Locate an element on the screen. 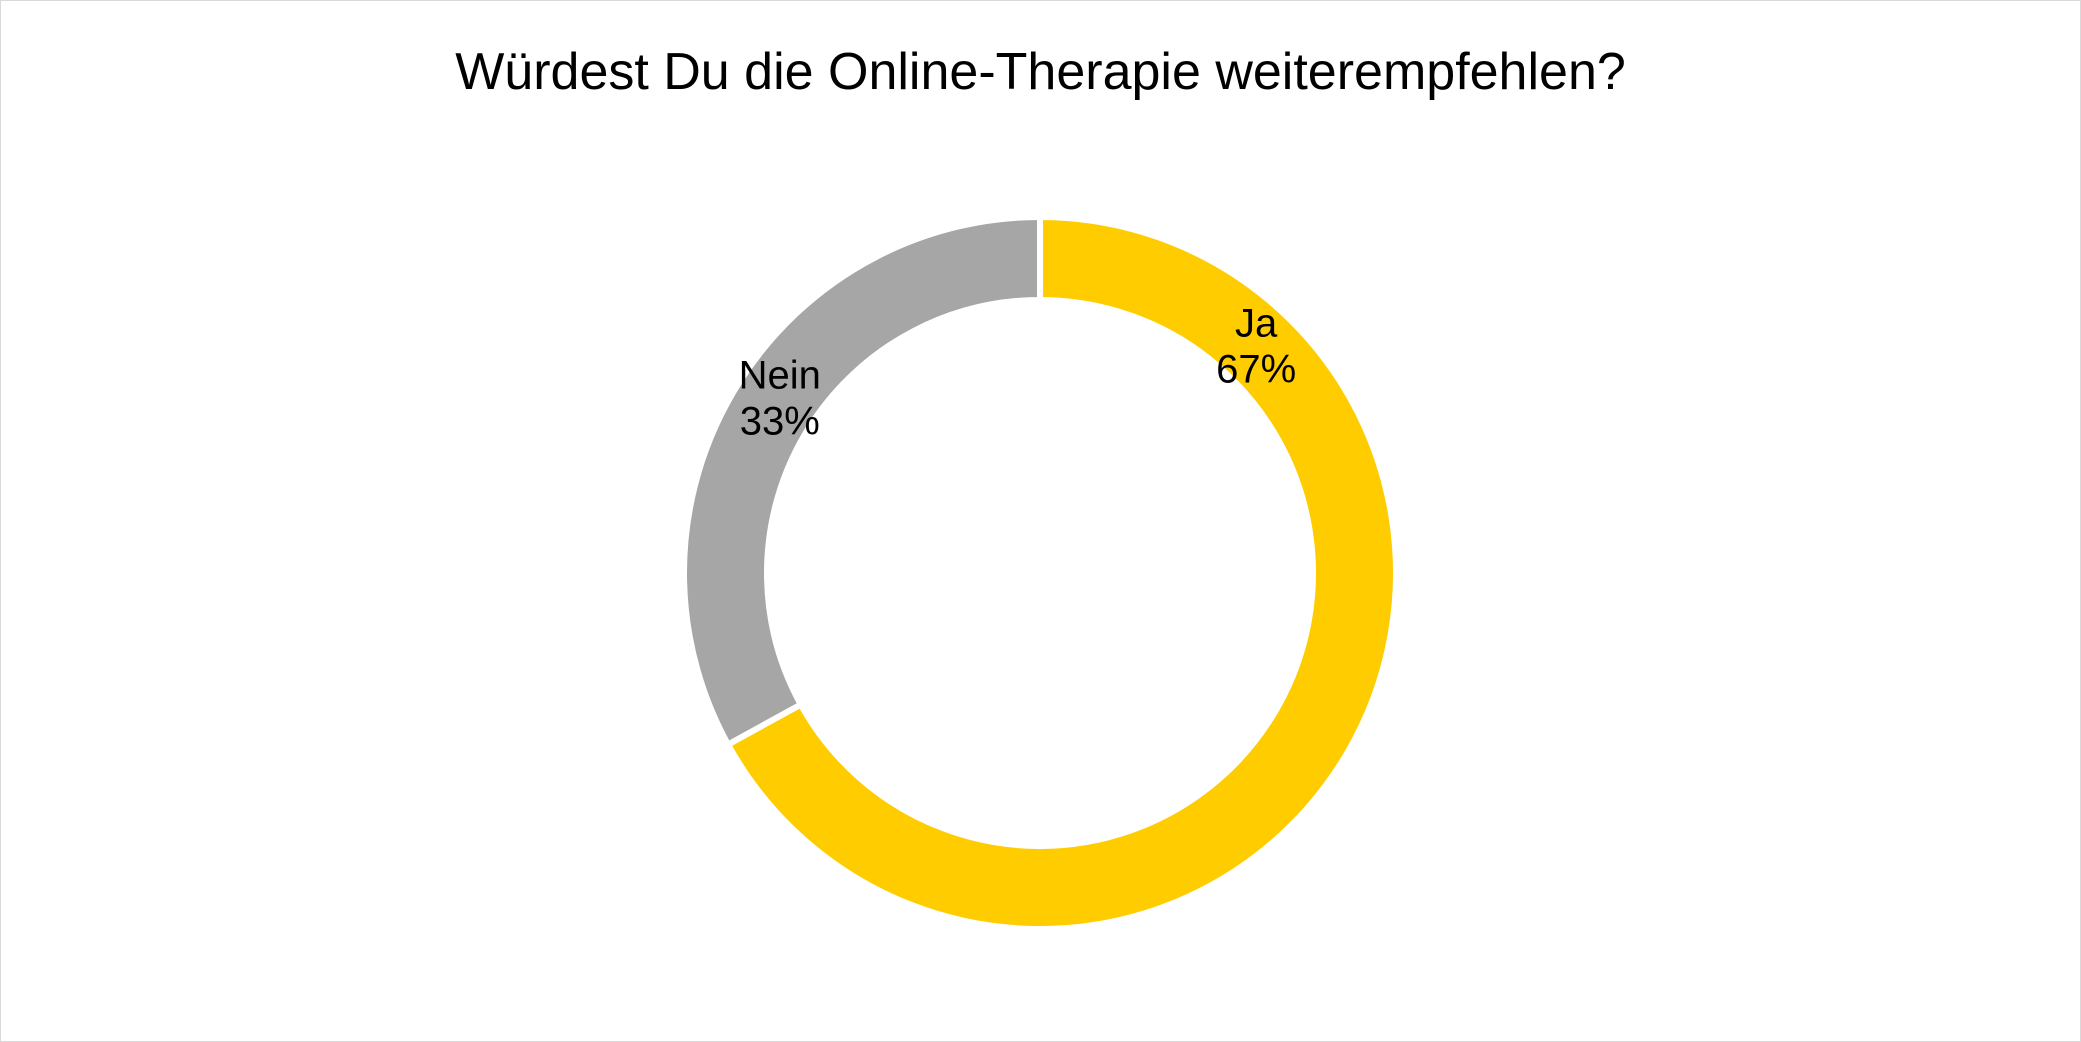 The width and height of the screenshot is (2081, 1042). data-label-value: 67% is located at coordinates (1256, 370).